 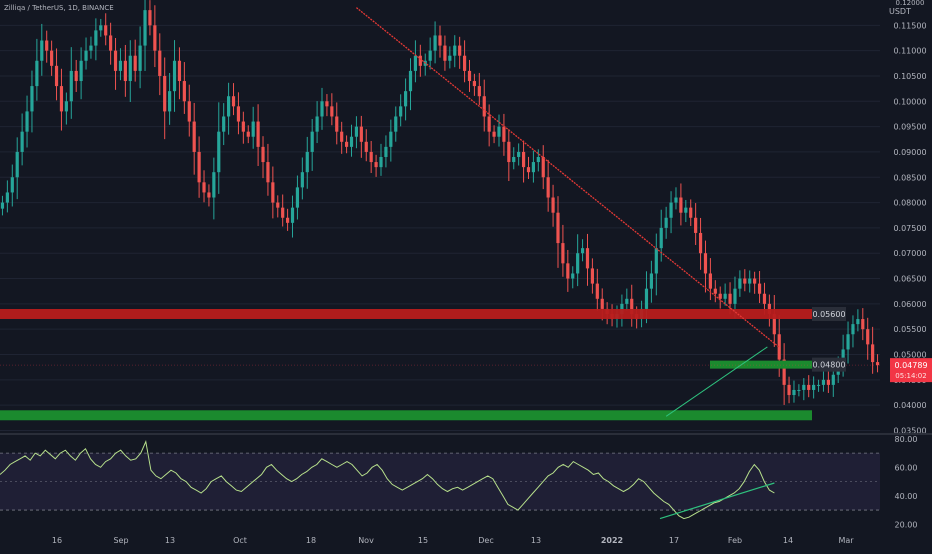 What do you see at coordinates (536, 540) in the screenshot?
I see `time-tick: 13` at bounding box center [536, 540].